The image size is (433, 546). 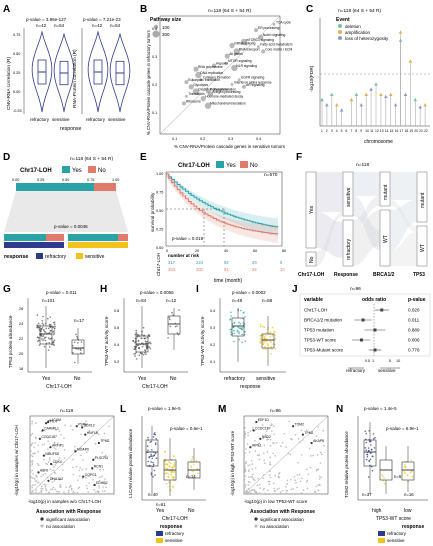 I want to click on panel-b-ticks: 0.1 0.2 0.3 0.4 0.4 0.3 0.2 0.1, so click(x=206, y=84).